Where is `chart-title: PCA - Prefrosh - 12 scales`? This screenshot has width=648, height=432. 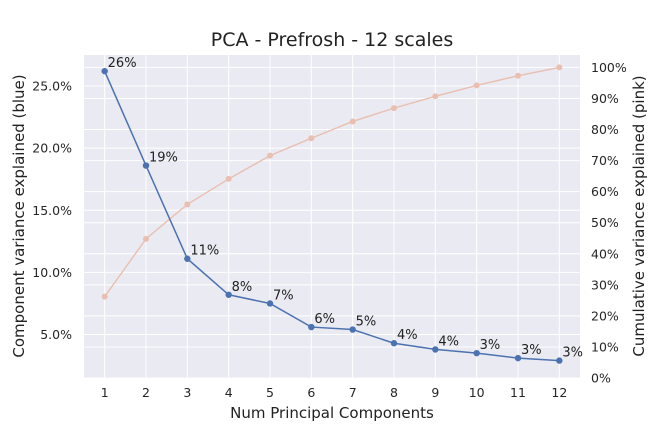 chart-title: PCA - Prefrosh - 12 scales is located at coordinates (332, 40).